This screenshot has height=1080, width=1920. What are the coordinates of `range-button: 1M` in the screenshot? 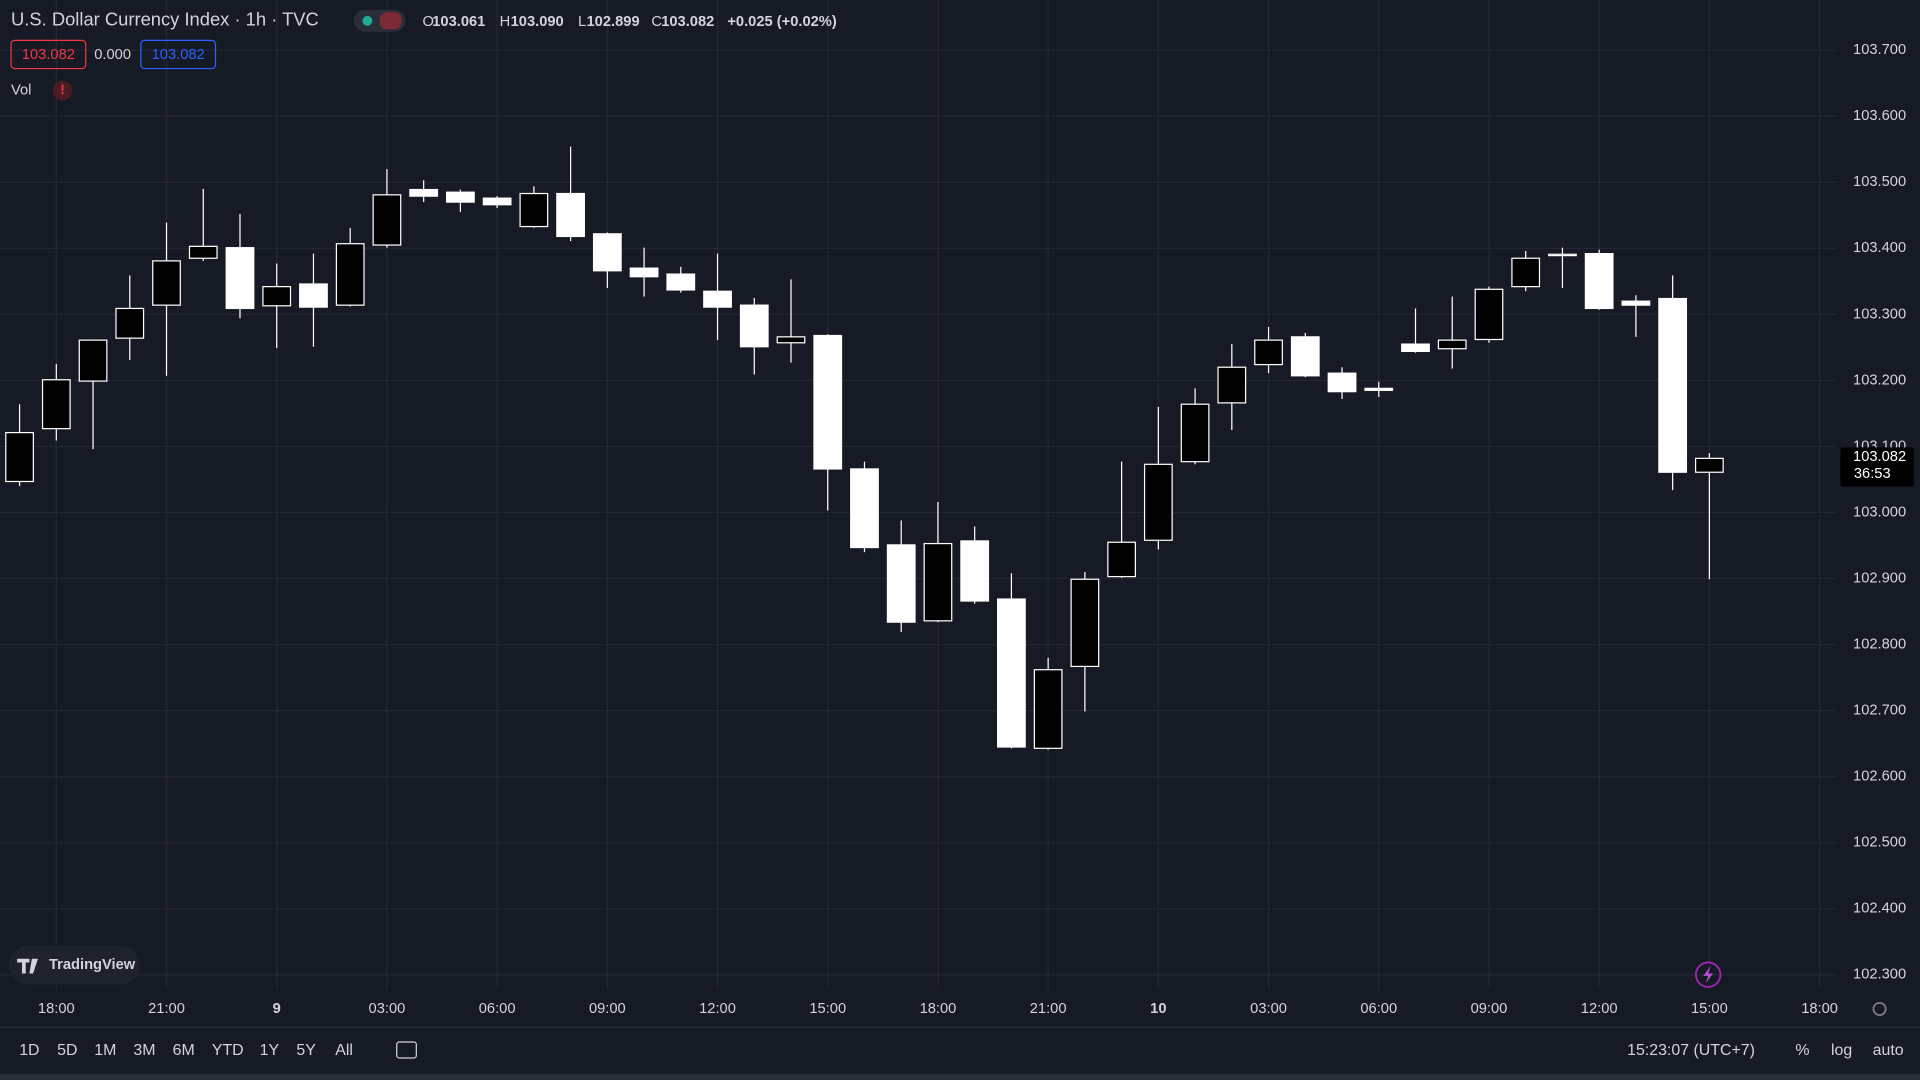 It's located at (105, 1050).